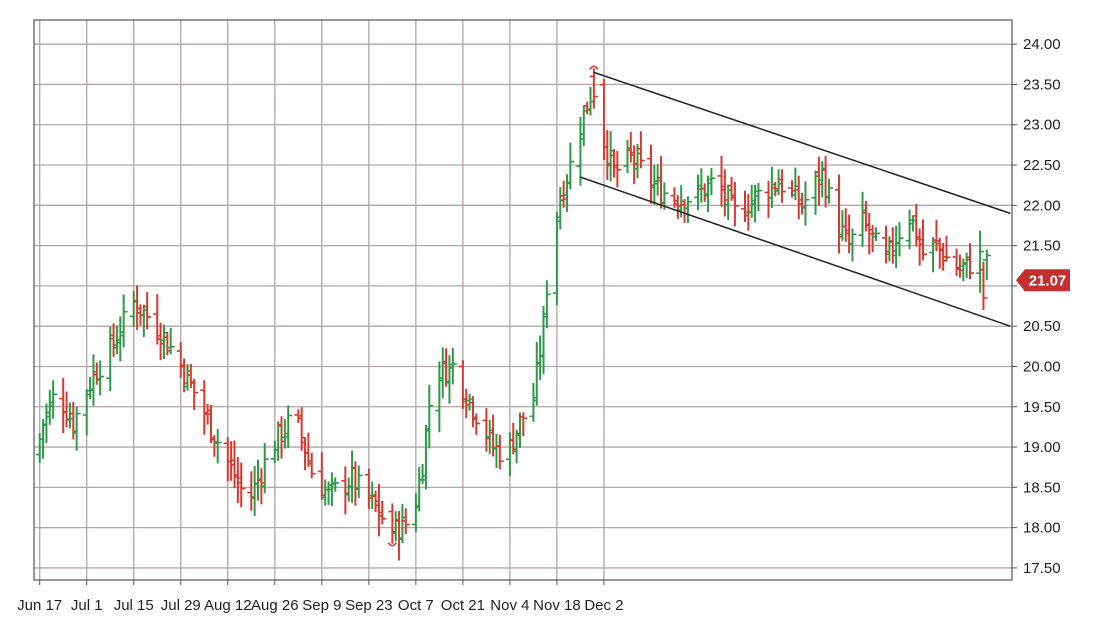 This screenshot has height=629, width=1098. Describe the element at coordinates (1042, 487) in the screenshot. I see `y-tick-label: 18.50` at that location.